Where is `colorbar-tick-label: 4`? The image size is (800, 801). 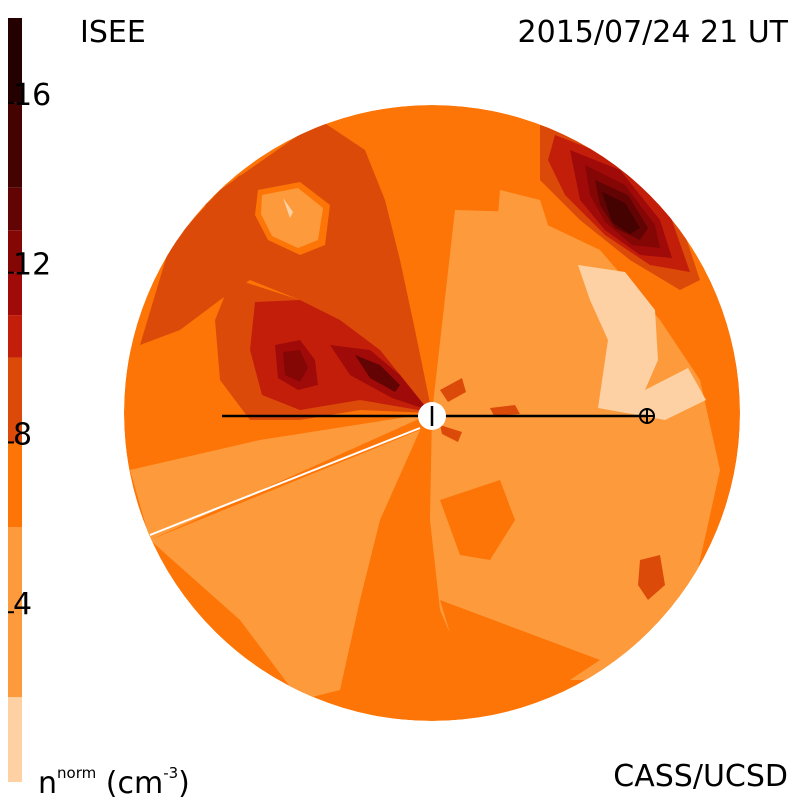
colorbar-tick-label: 4 is located at coordinates (22, 604).